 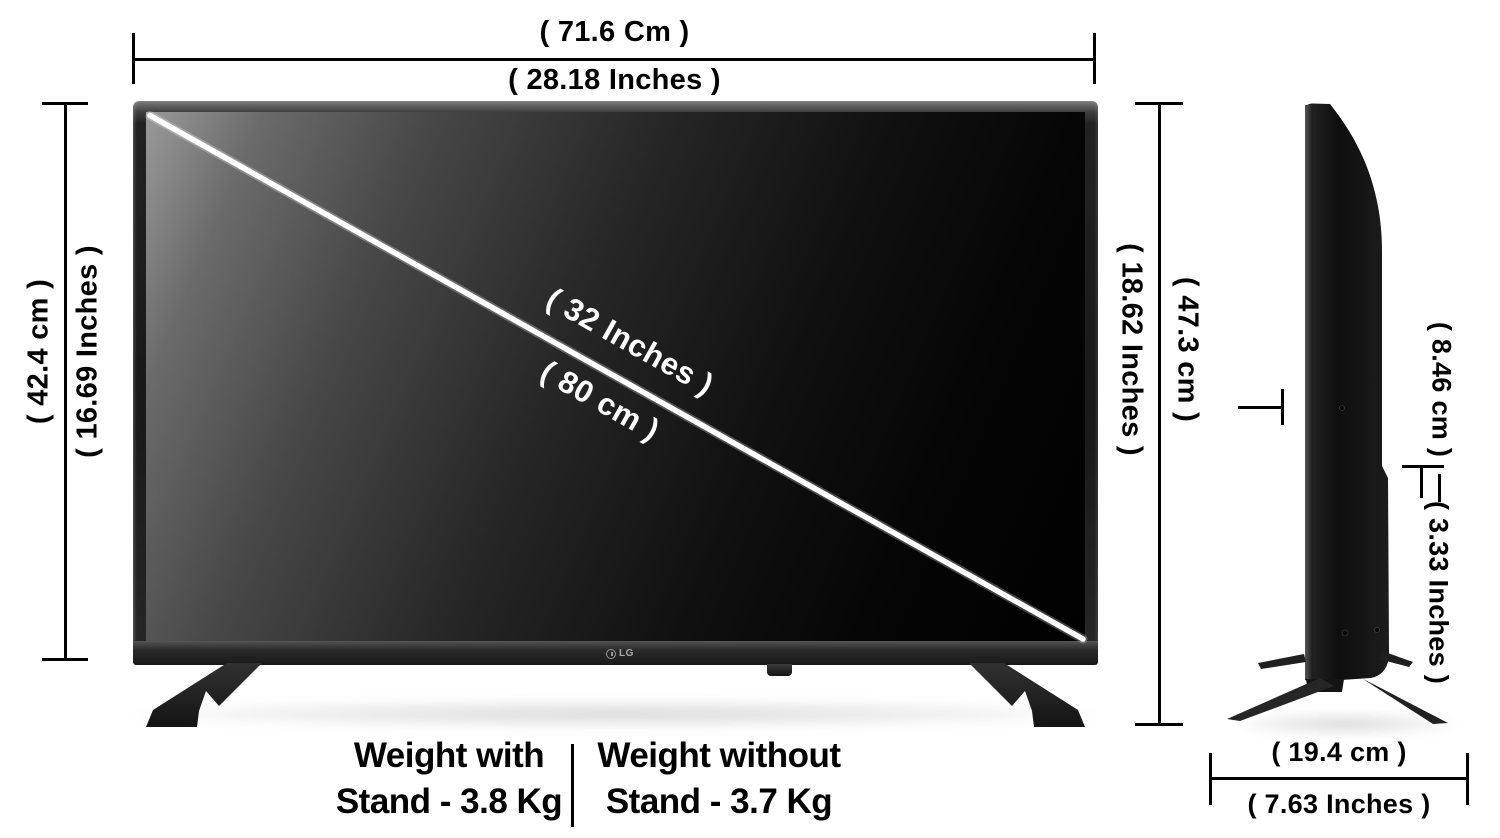 I want to click on width-cm-label: ( 71.6 Cm ), so click(x=614, y=32).